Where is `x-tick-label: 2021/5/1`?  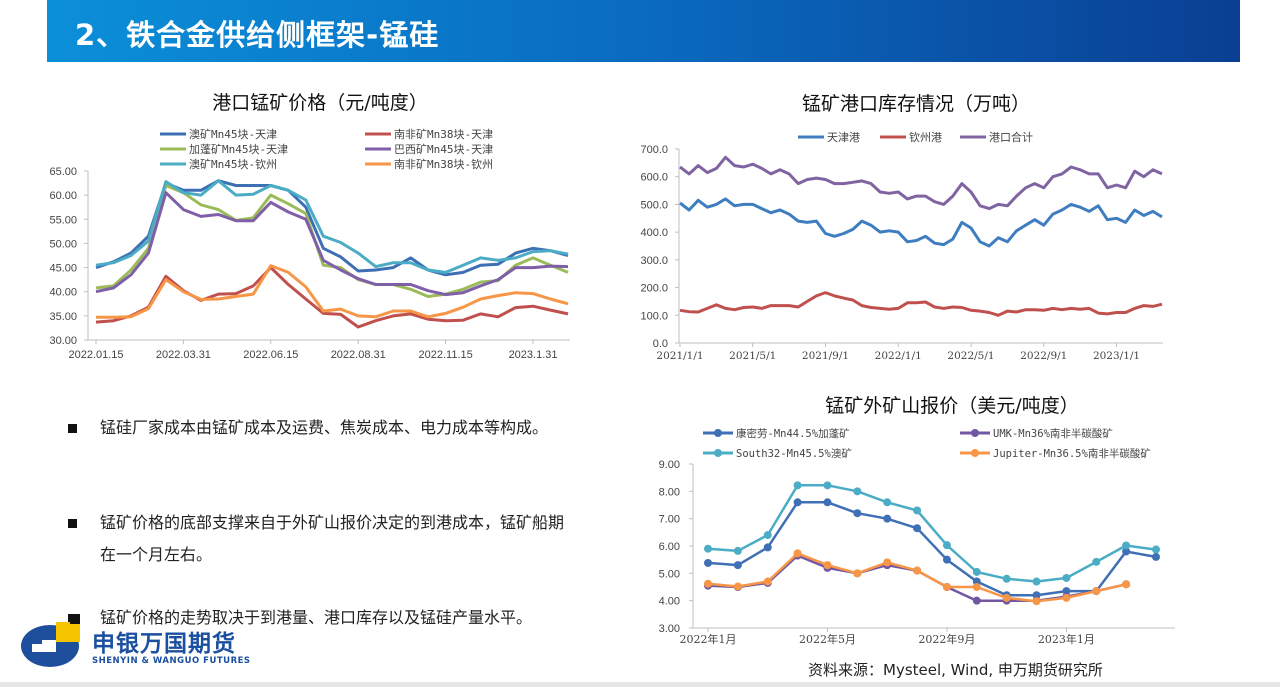
x-tick-label: 2021/5/1 is located at coordinates (752, 356).